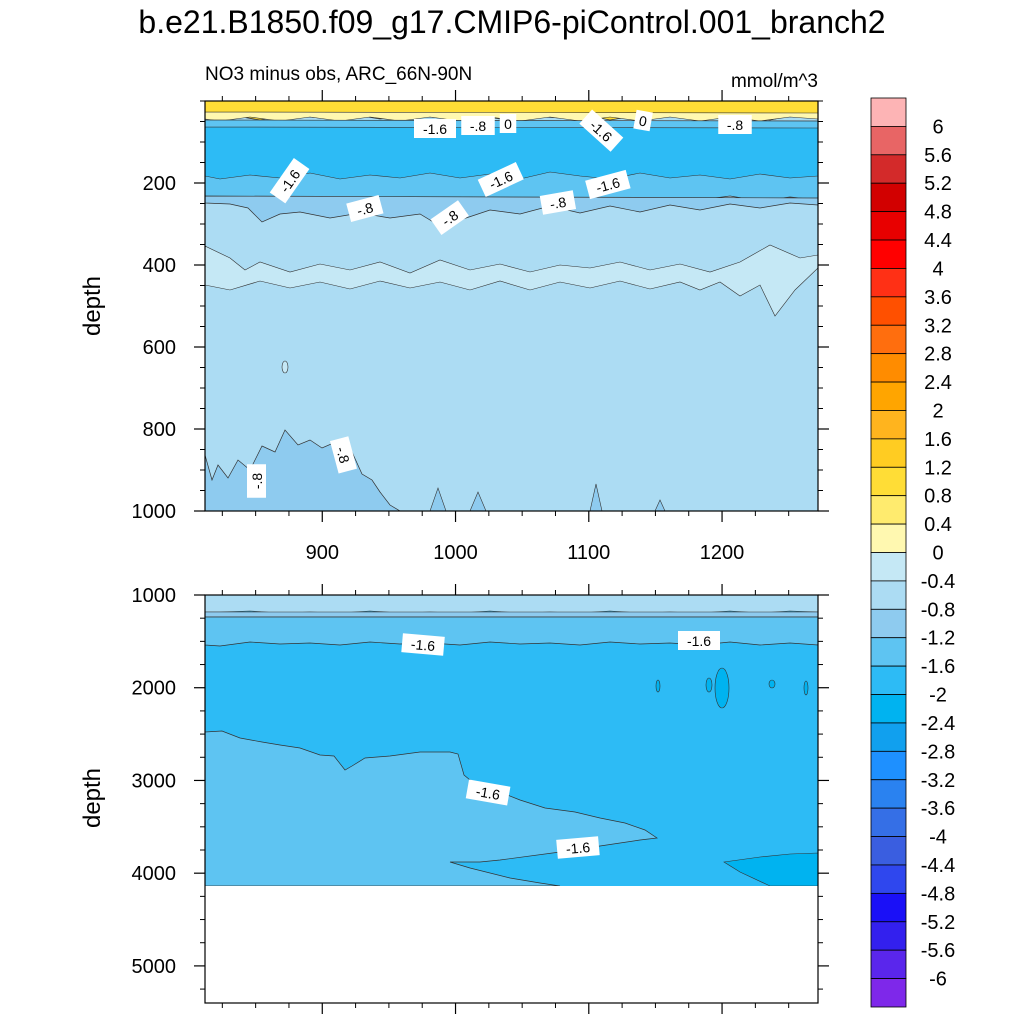  Describe the element at coordinates (938, 923) in the screenshot. I see `colorbar-level-label: -5.2` at that location.